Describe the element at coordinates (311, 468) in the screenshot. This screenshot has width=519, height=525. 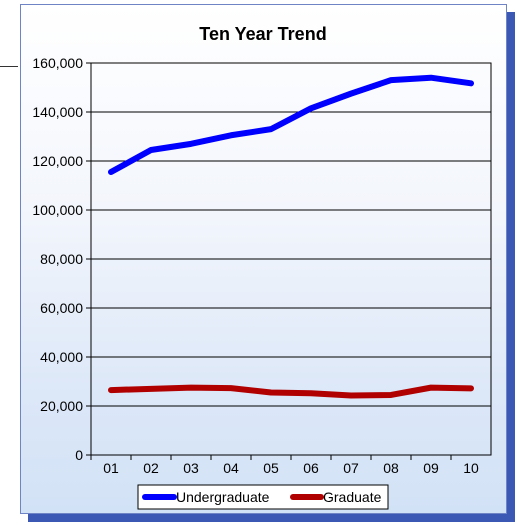
I see `x-tick-label: 06` at that location.